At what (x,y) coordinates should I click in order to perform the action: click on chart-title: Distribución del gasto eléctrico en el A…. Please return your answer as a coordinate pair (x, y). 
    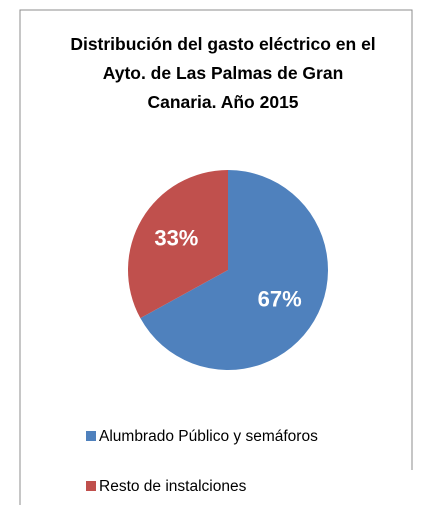
    Looking at the image, I should click on (223, 73).